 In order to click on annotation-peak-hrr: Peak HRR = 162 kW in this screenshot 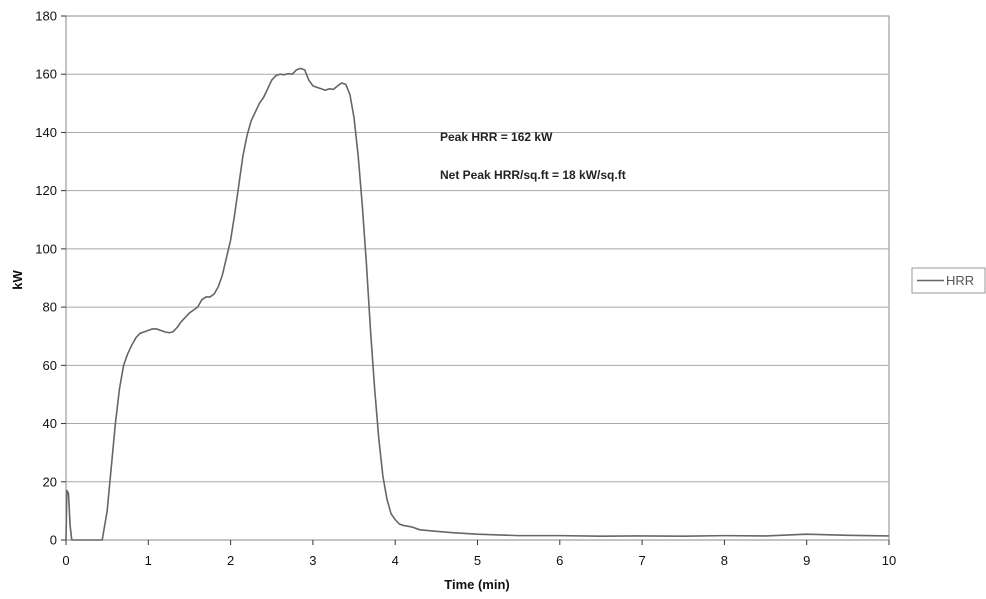, I will do `click(496, 137)`.